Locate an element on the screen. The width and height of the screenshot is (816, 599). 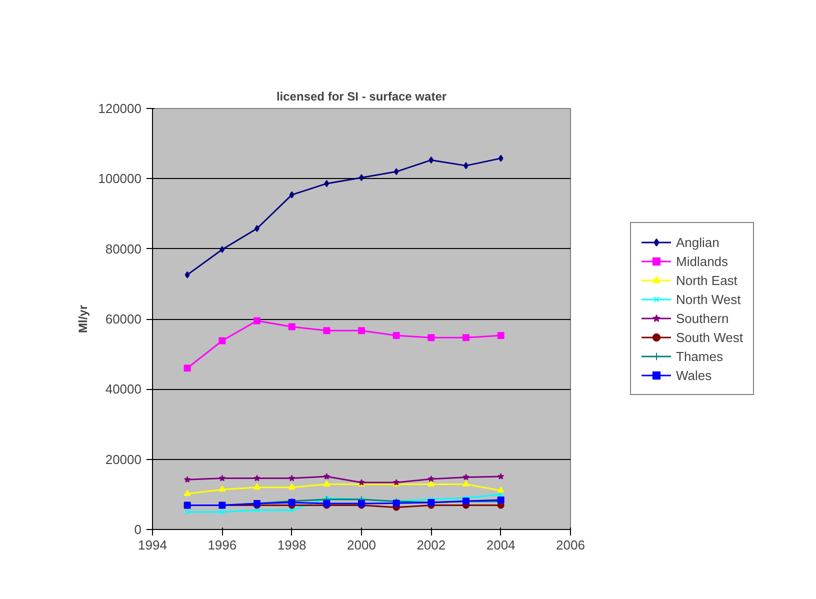
x-tick-label: 2000 is located at coordinates (361, 545).